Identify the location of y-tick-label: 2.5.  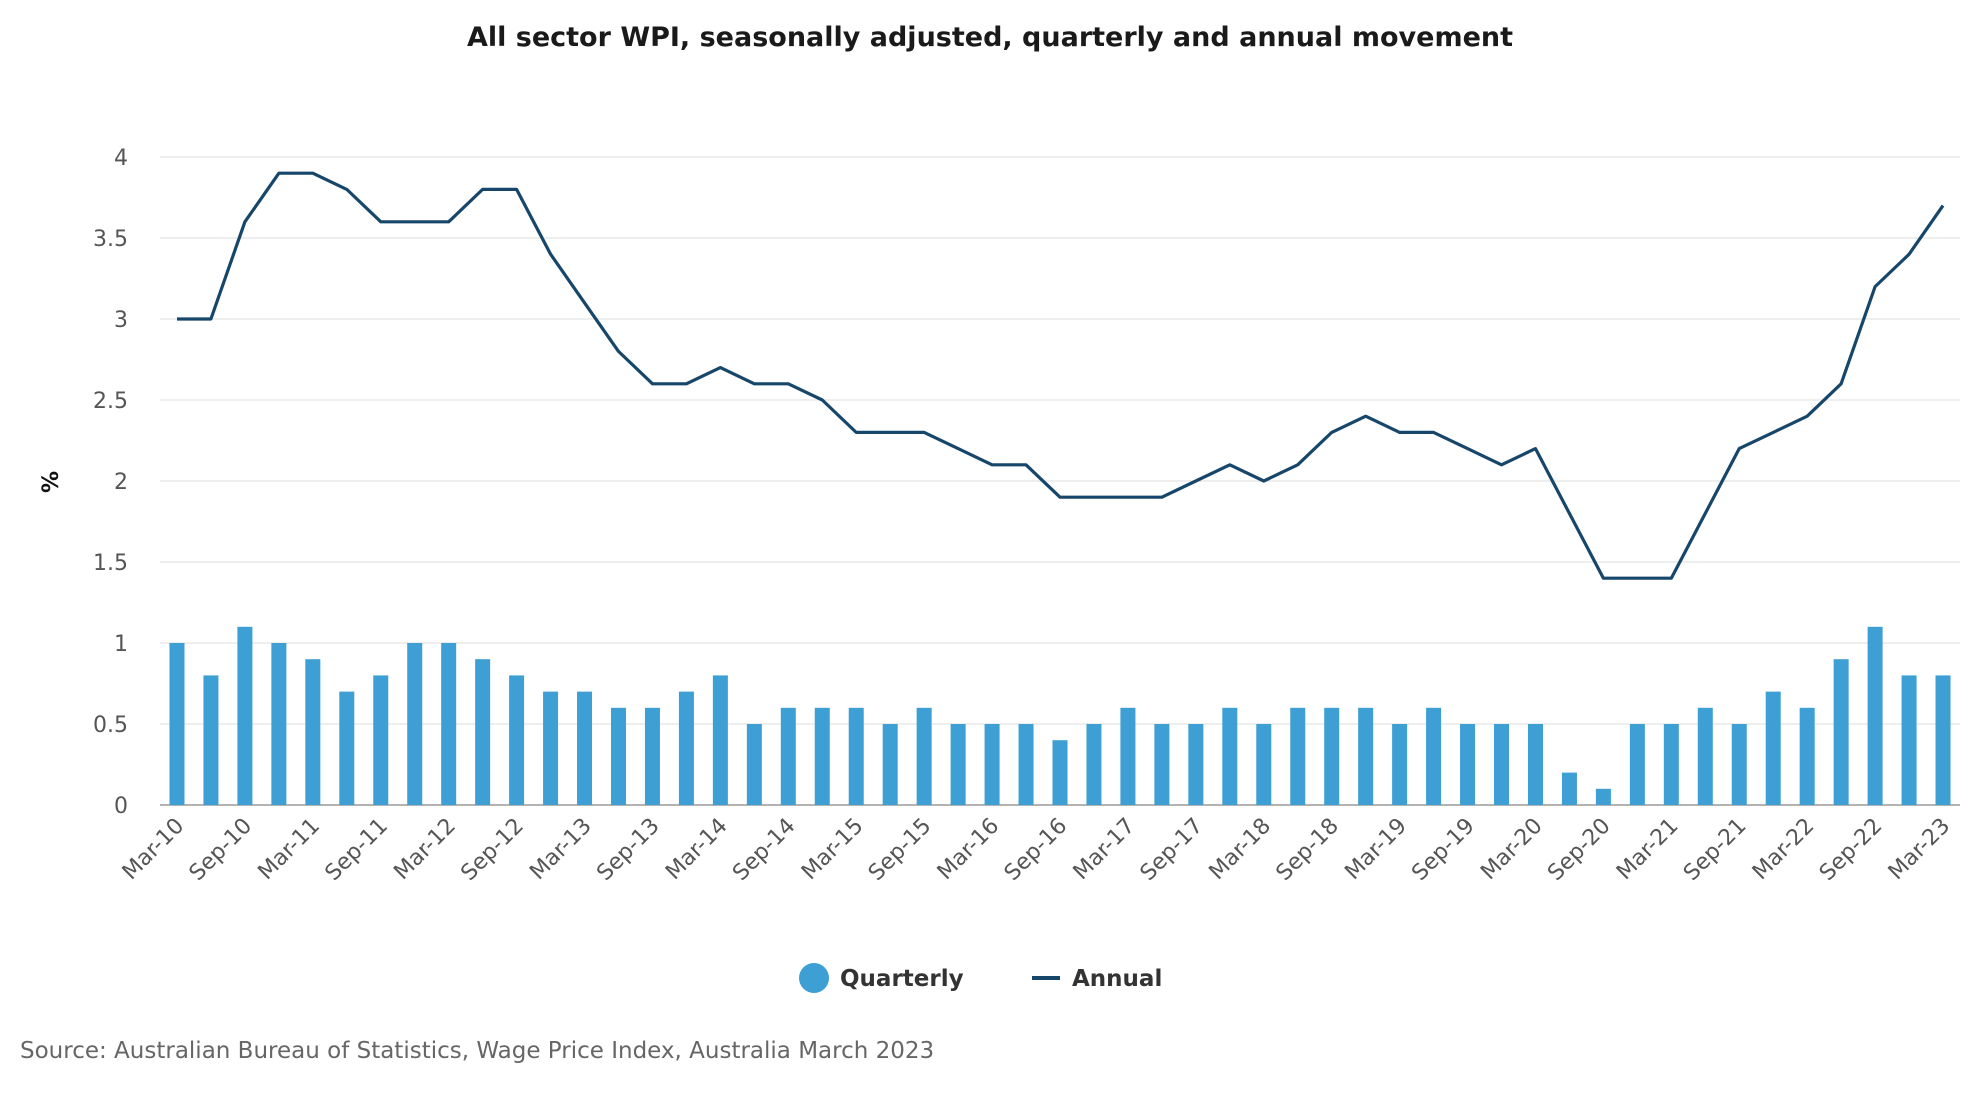
(110, 401).